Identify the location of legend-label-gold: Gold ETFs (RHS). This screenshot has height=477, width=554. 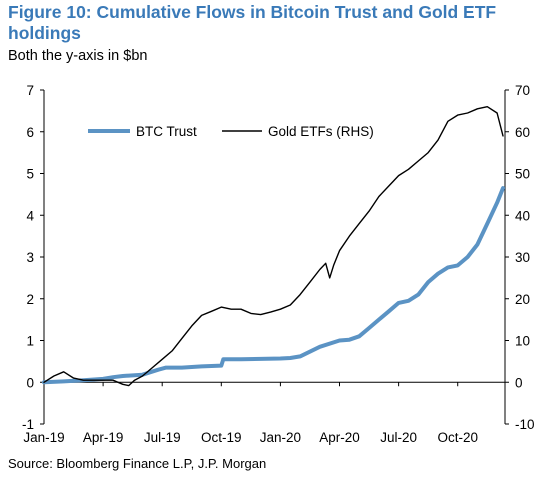
(321, 131).